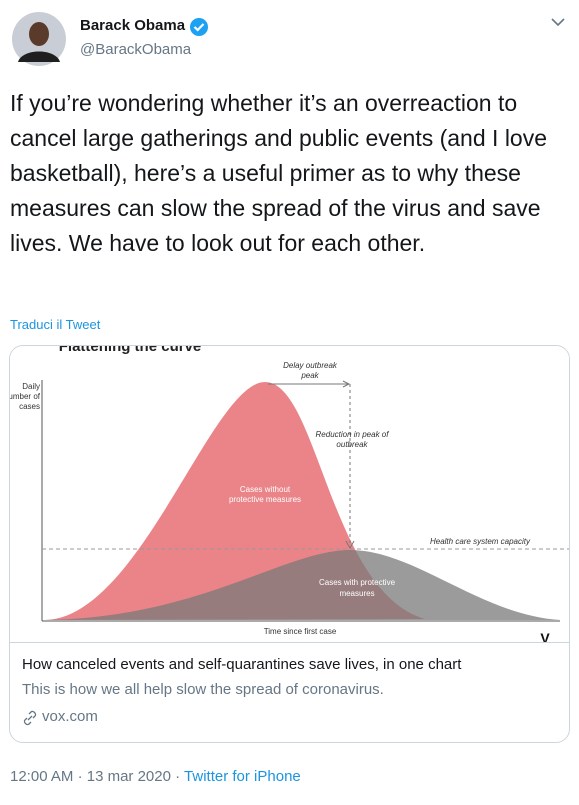  What do you see at coordinates (356, 593) in the screenshot?
I see `with-label-2: measures` at bounding box center [356, 593].